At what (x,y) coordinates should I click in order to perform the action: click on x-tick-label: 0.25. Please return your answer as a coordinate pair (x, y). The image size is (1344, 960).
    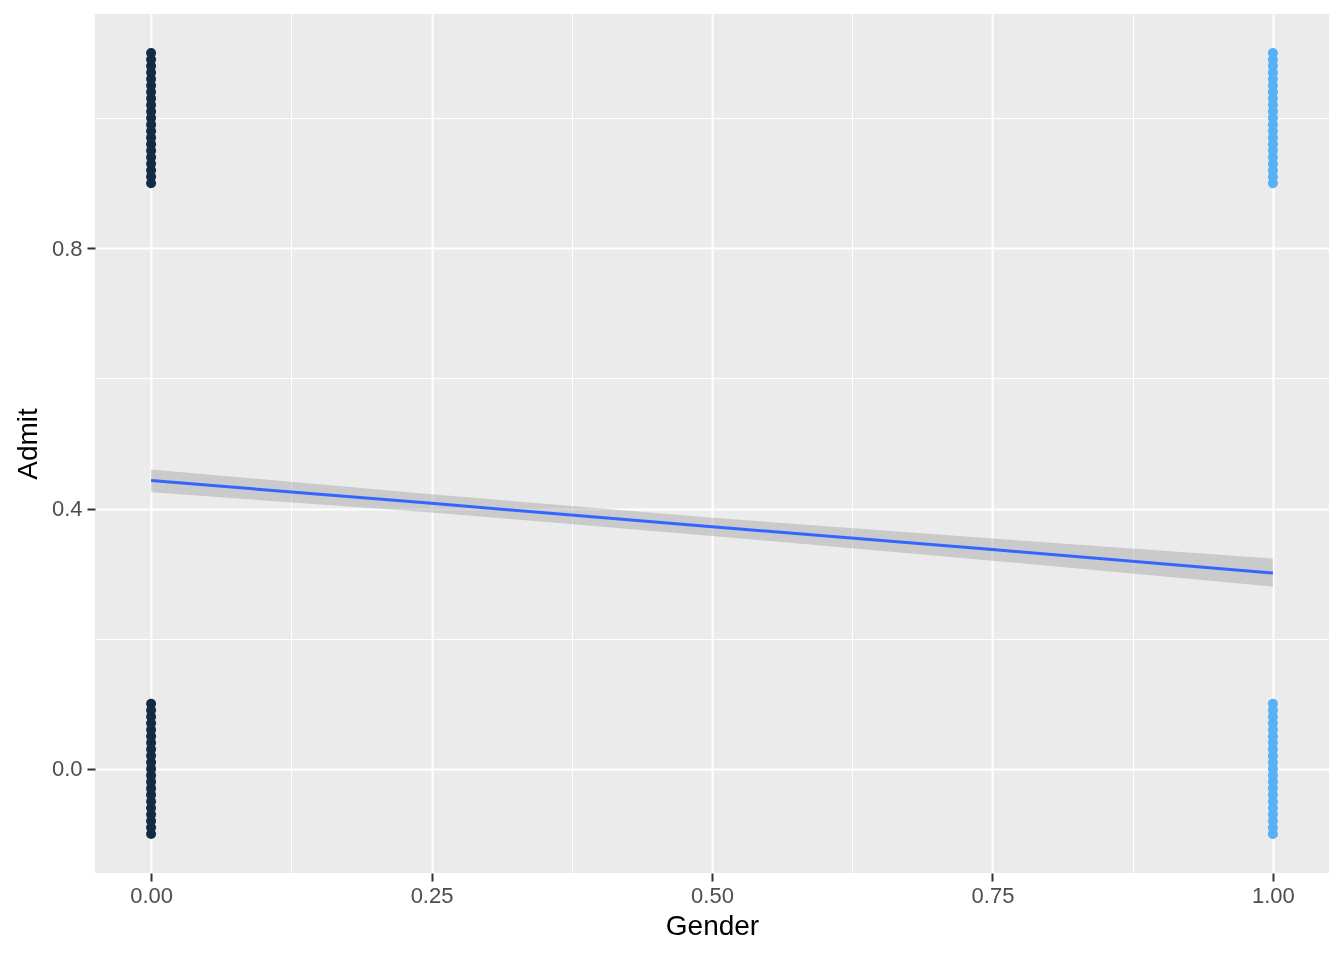
    Looking at the image, I should click on (432, 895).